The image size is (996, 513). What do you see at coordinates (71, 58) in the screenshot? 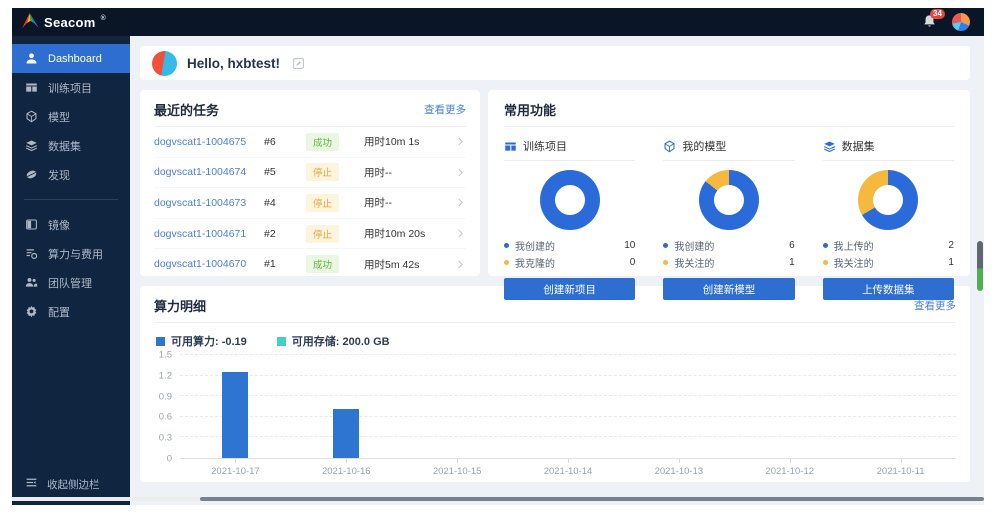
I see `sidebar-item-dashboard: Dashboard` at bounding box center [71, 58].